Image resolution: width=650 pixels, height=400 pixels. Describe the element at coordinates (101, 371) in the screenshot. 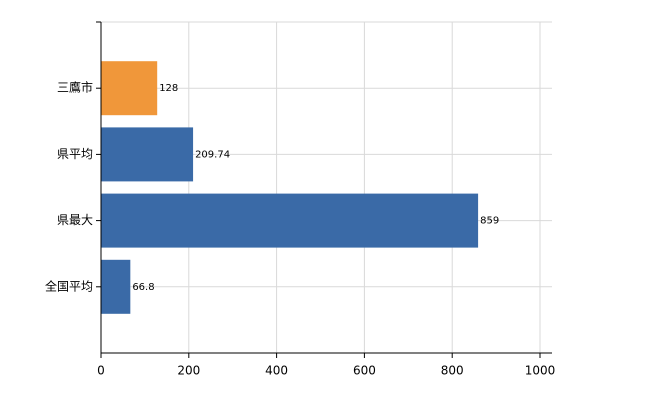

I see `x-tick-label: 0` at that location.